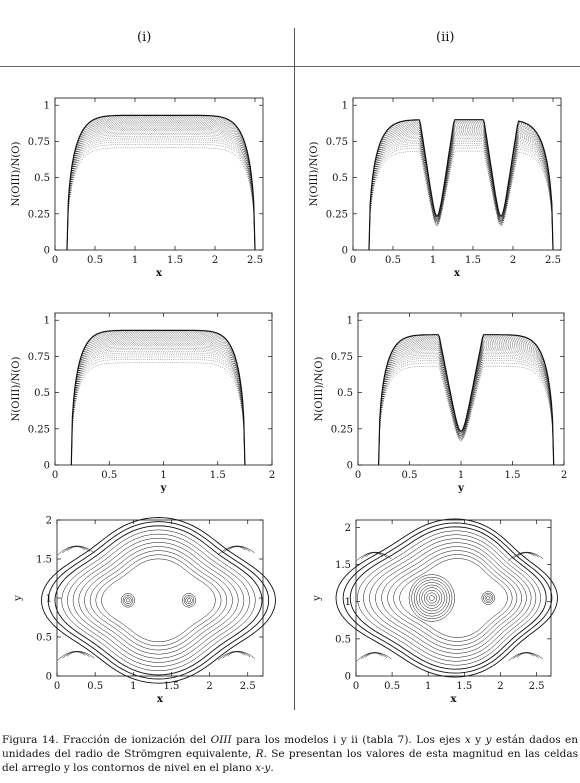 The width and height of the screenshot is (580, 783). Describe the element at coordinates (255, 260) in the screenshot. I see `x-tick-label: 2.5` at that location.